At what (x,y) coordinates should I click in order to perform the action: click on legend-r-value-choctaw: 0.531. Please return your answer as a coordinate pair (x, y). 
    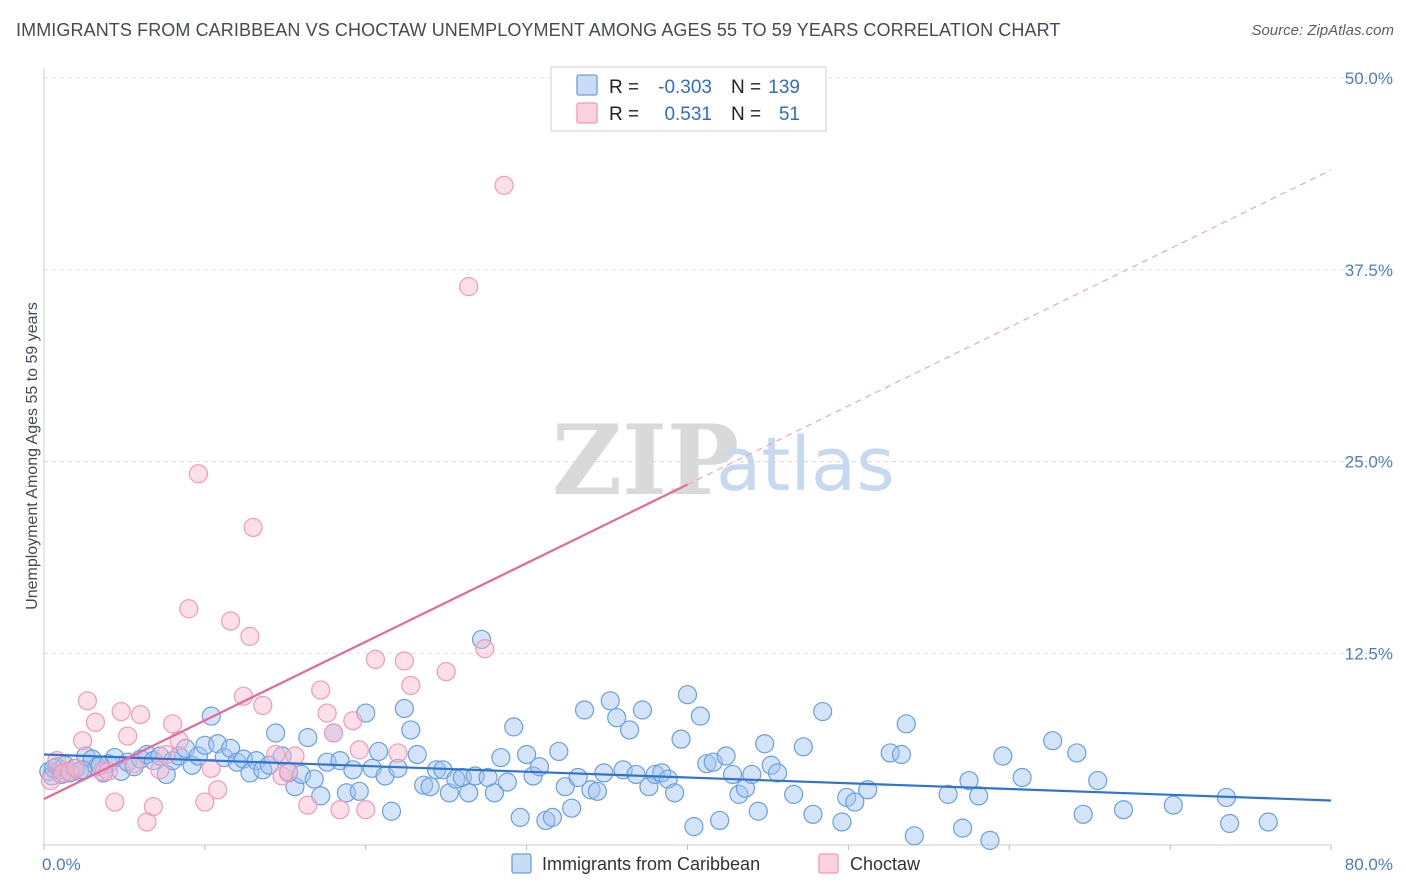
    Looking at the image, I should click on (688, 114).